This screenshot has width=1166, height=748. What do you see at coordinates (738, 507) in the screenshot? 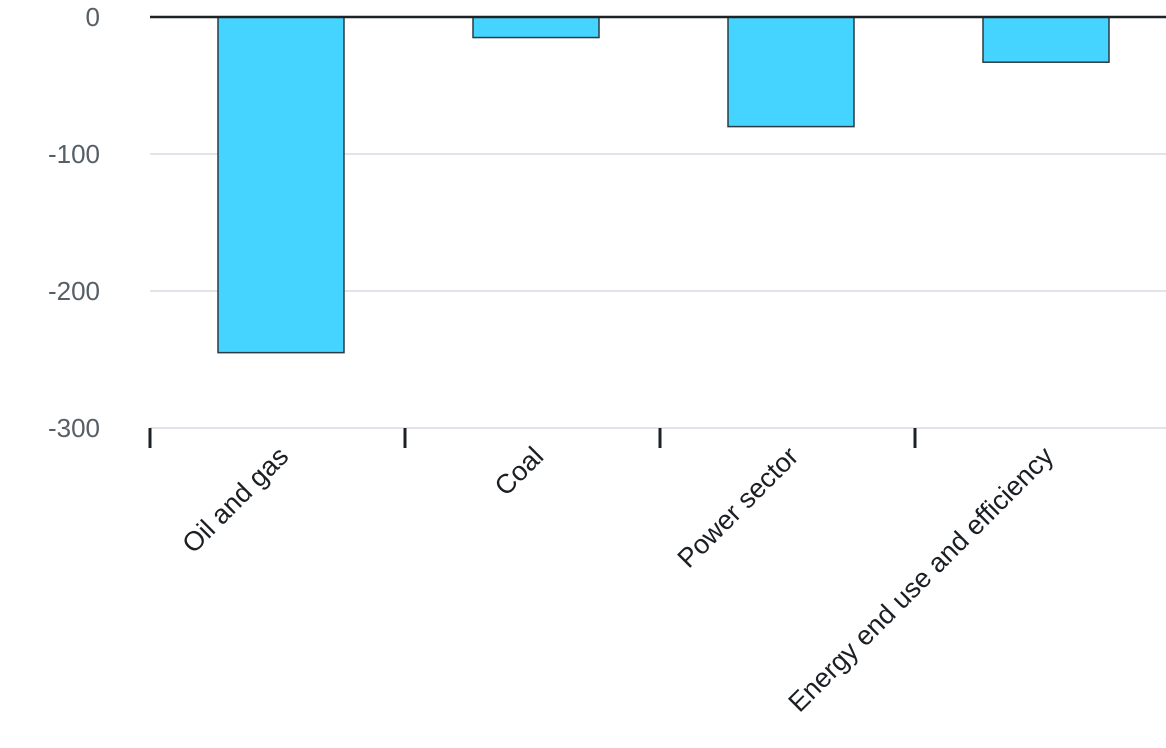
I see `x-tick-label: Power sector` at bounding box center [738, 507].